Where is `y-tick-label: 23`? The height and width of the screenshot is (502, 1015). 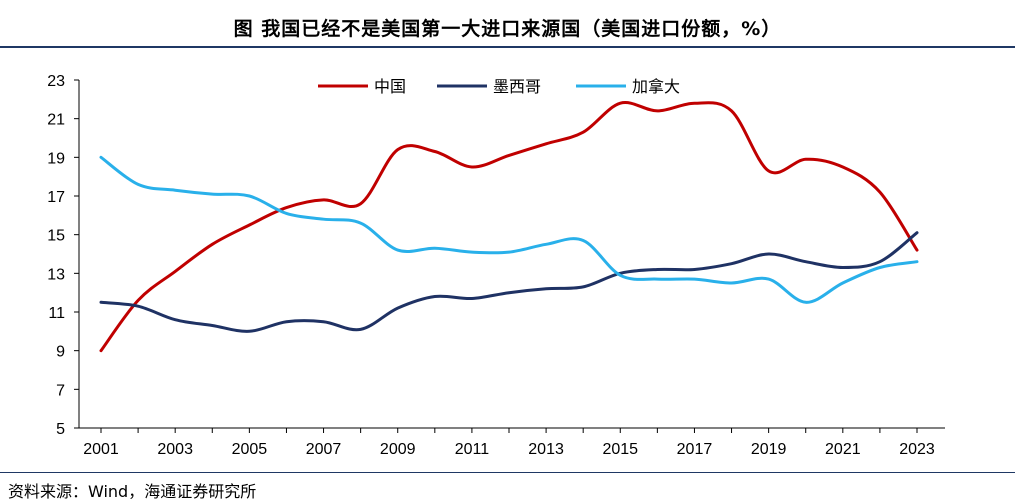
y-tick-label: 23 is located at coordinates (56, 81).